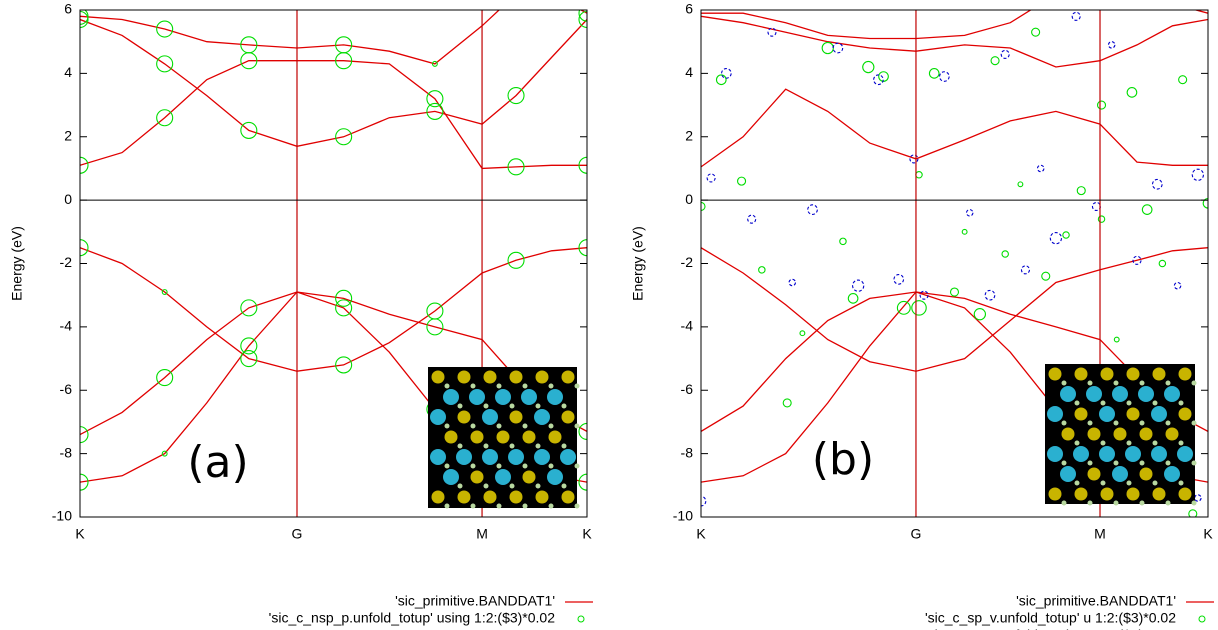 Image resolution: width=1218 pixels, height=630 pixels. I want to click on x-tick-label: K, so click(701, 534).